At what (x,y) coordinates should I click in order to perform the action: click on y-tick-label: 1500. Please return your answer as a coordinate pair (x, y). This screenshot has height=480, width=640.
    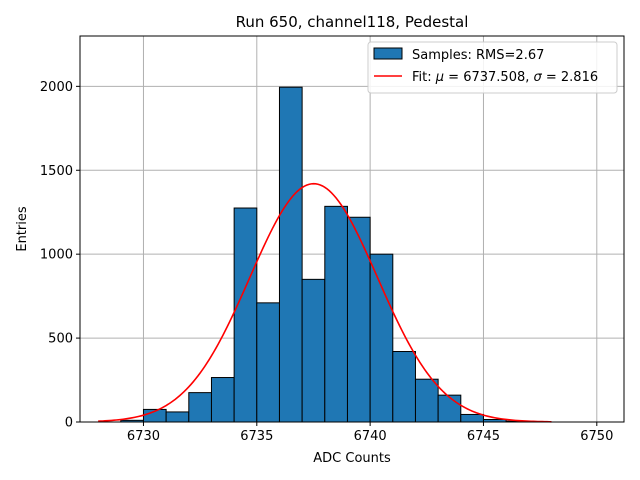
    Looking at the image, I should click on (56, 171).